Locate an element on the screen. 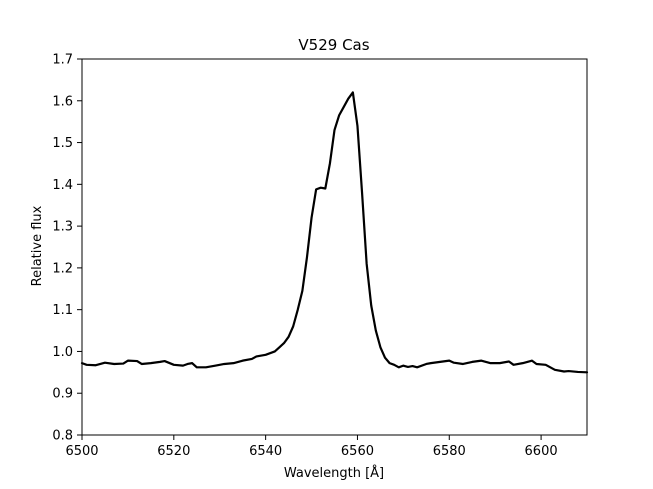 The height and width of the screenshot is (489, 653). x-tick-label: 6560 is located at coordinates (357, 451).